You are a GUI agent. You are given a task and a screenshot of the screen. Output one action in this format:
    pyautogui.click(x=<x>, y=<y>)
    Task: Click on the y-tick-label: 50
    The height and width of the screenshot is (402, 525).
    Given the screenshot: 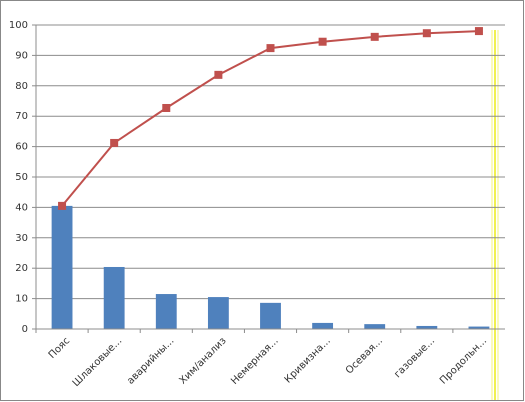 What is the action you would take?
    pyautogui.click(x=21, y=177)
    